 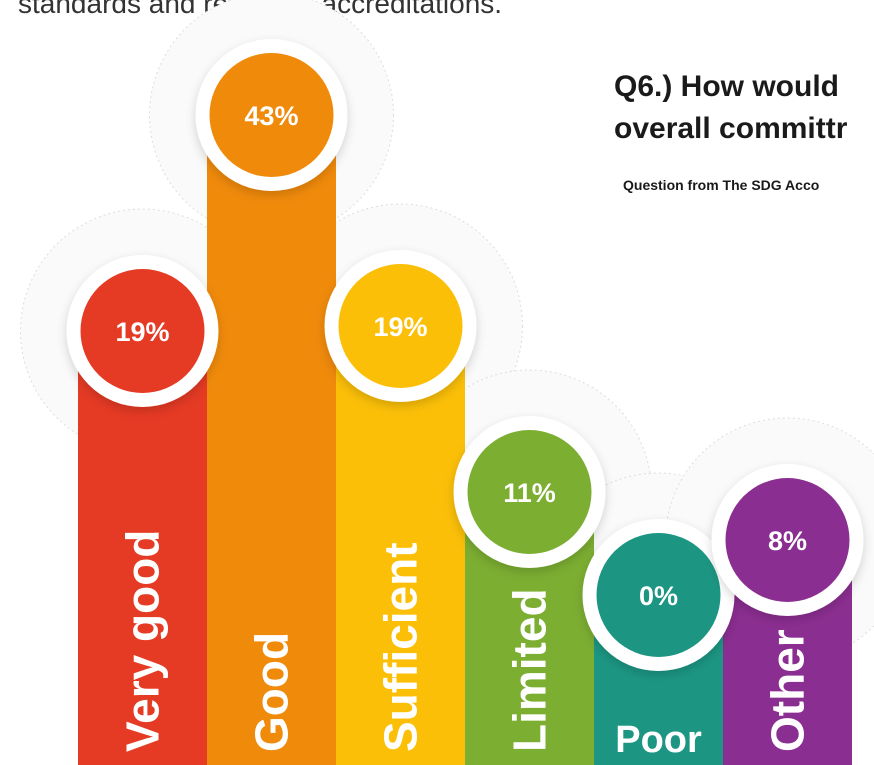 I want to click on value-label-limited: 11%, so click(x=529, y=493).